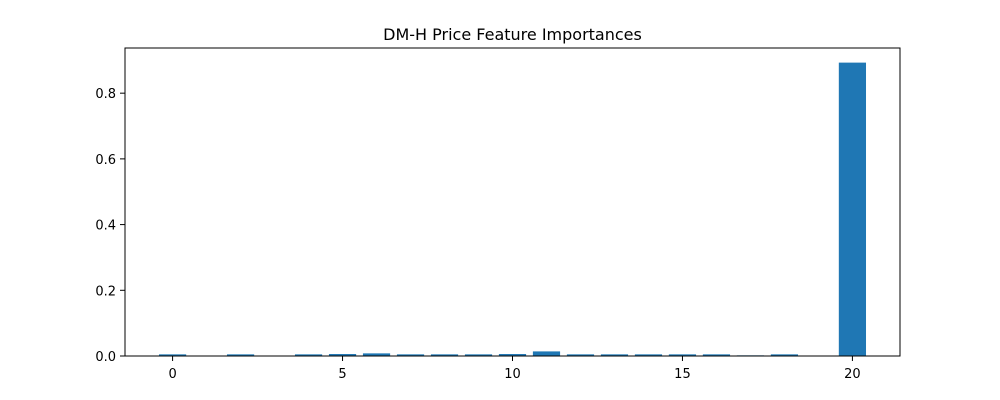 The width and height of the screenshot is (1000, 400). What do you see at coordinates (172, 374) in the screenshot?
I see `x-tick-label: 0` at bounding box center [172, 374].